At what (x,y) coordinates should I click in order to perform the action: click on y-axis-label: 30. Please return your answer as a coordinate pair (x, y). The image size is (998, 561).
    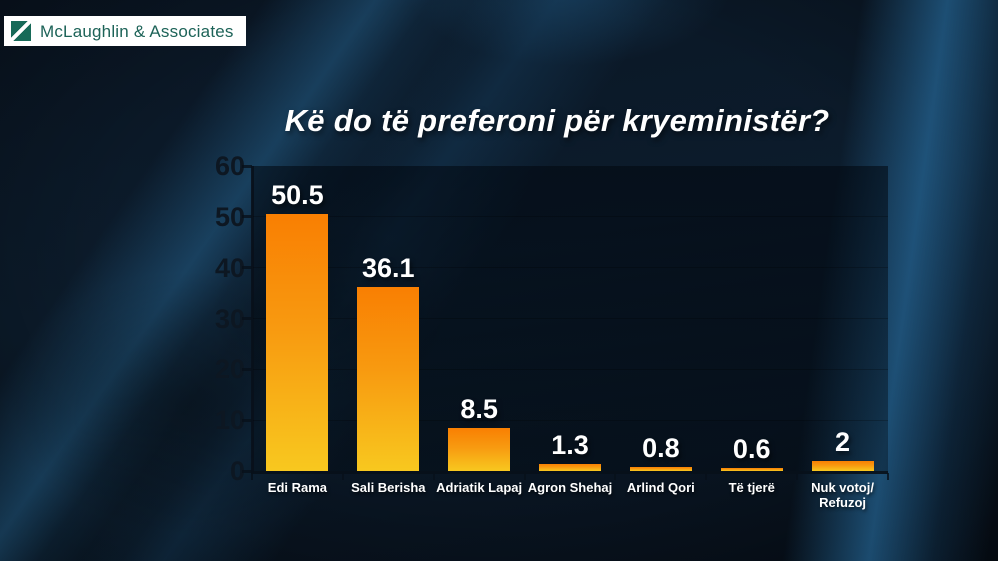
    Looking at the image, I should click on (229, 318).